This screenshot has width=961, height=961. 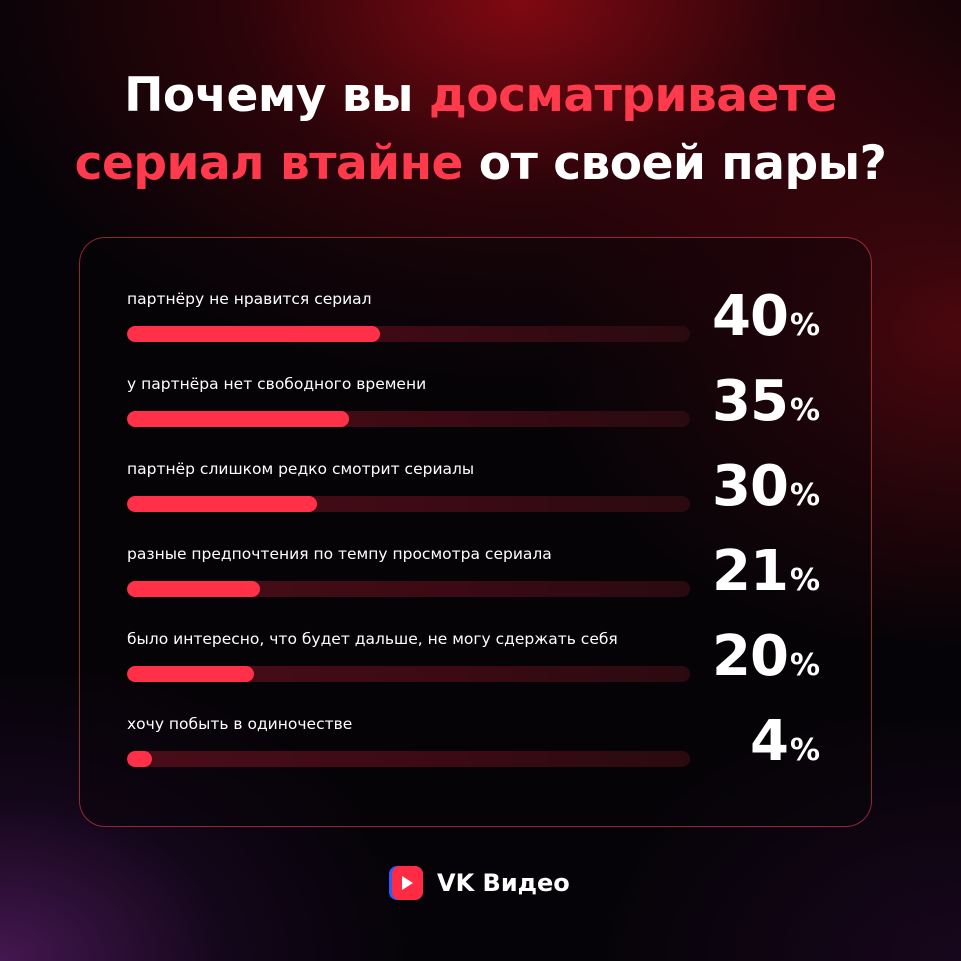 I want to click on bar-value: 4%, so click(x=785, y=746).